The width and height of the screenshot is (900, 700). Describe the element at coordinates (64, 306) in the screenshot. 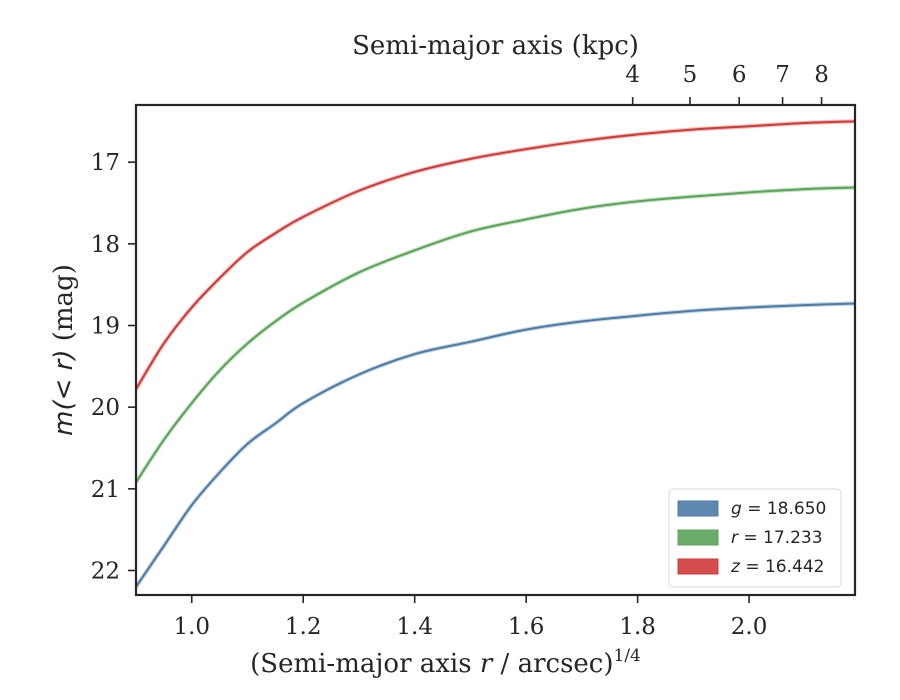

I see `y-axis-title-unit: (mag)` at that location.